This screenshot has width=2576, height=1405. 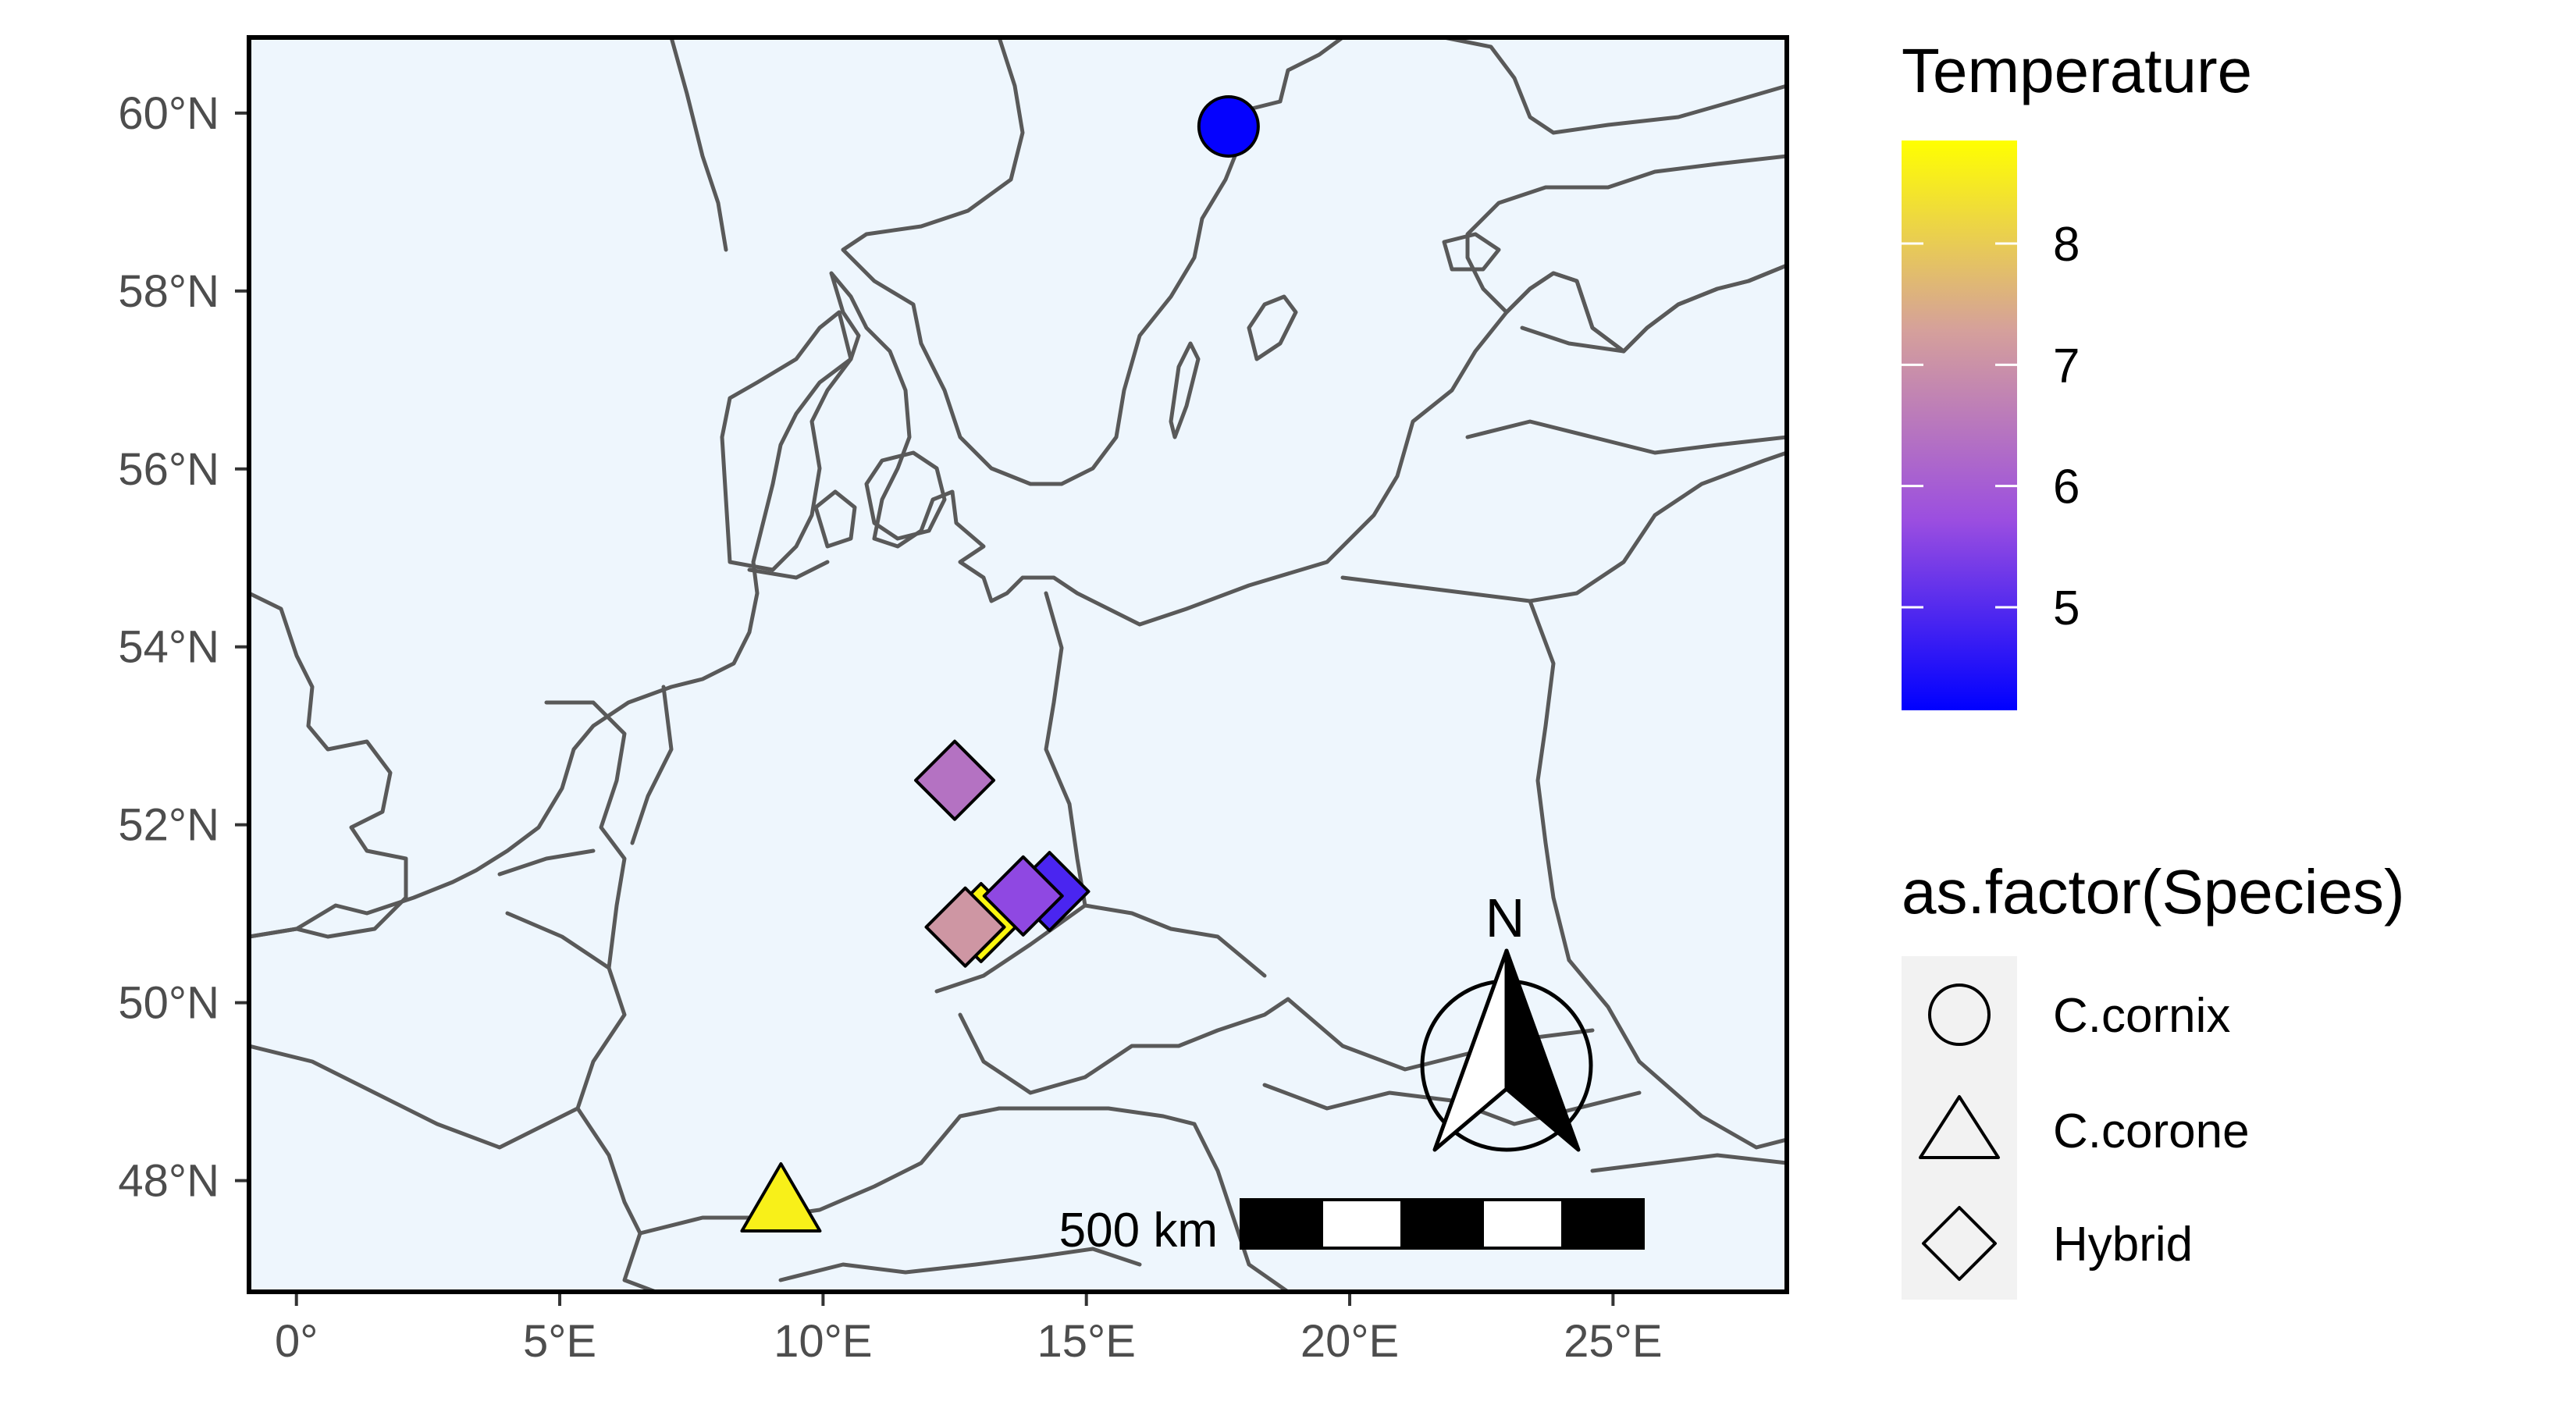 I want to click on border-de-dk, so click(x=788, y=570).